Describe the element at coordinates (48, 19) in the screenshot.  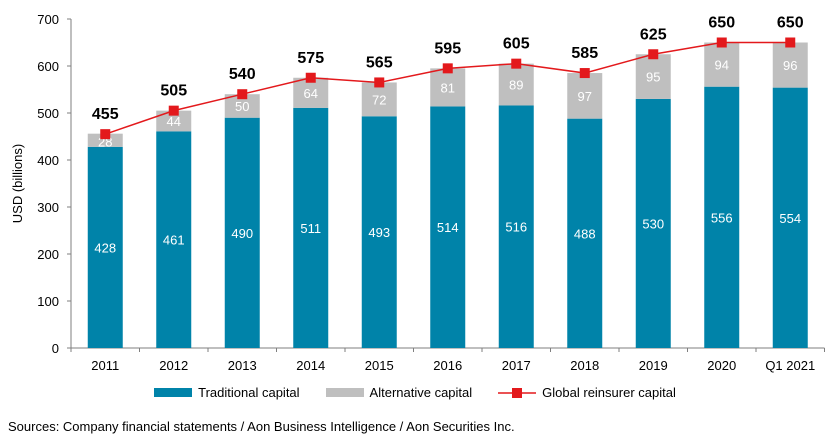
I see `y-tick-label: 700` at that location.